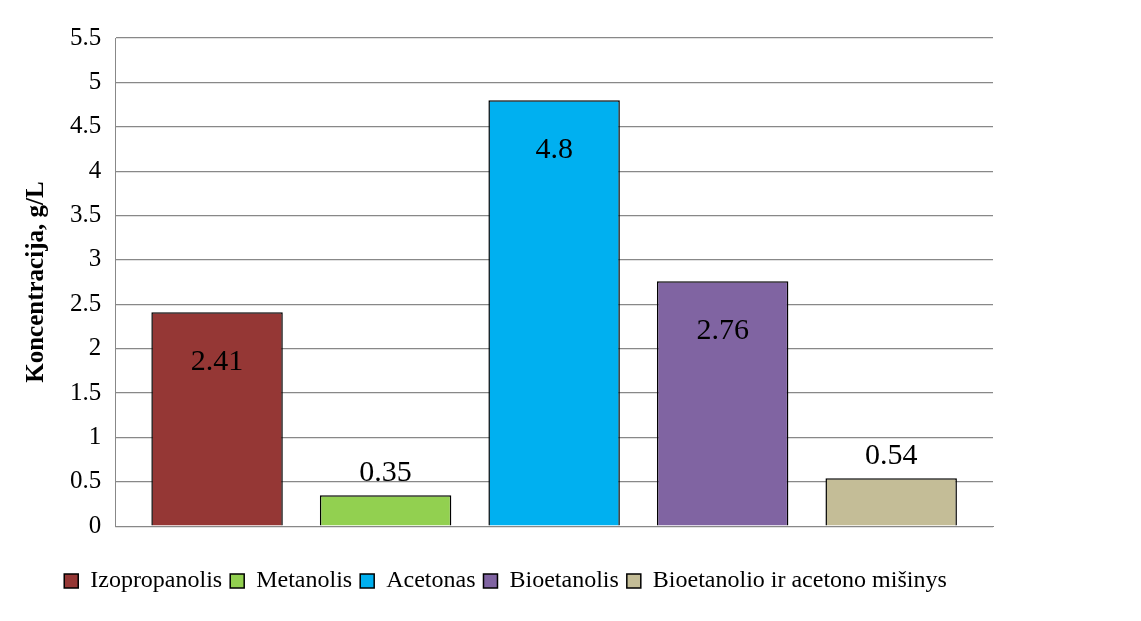 The height and width of the screenshot is (621, 1141). What do you see at coordinates (95, 524) in the screenshot?
I see `y-tick-label: 0` at bounding box center [95, 524].